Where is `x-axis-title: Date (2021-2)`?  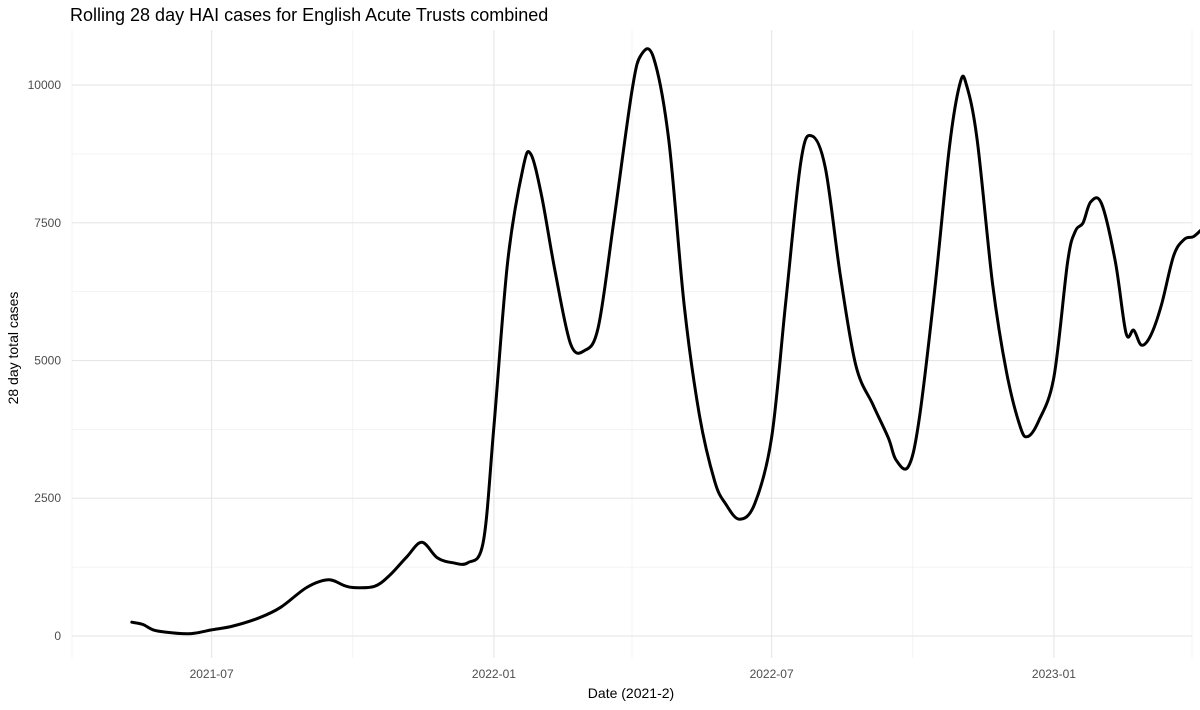
x-axis-title: Date (2021-2) is located at coordinates (631, 693).